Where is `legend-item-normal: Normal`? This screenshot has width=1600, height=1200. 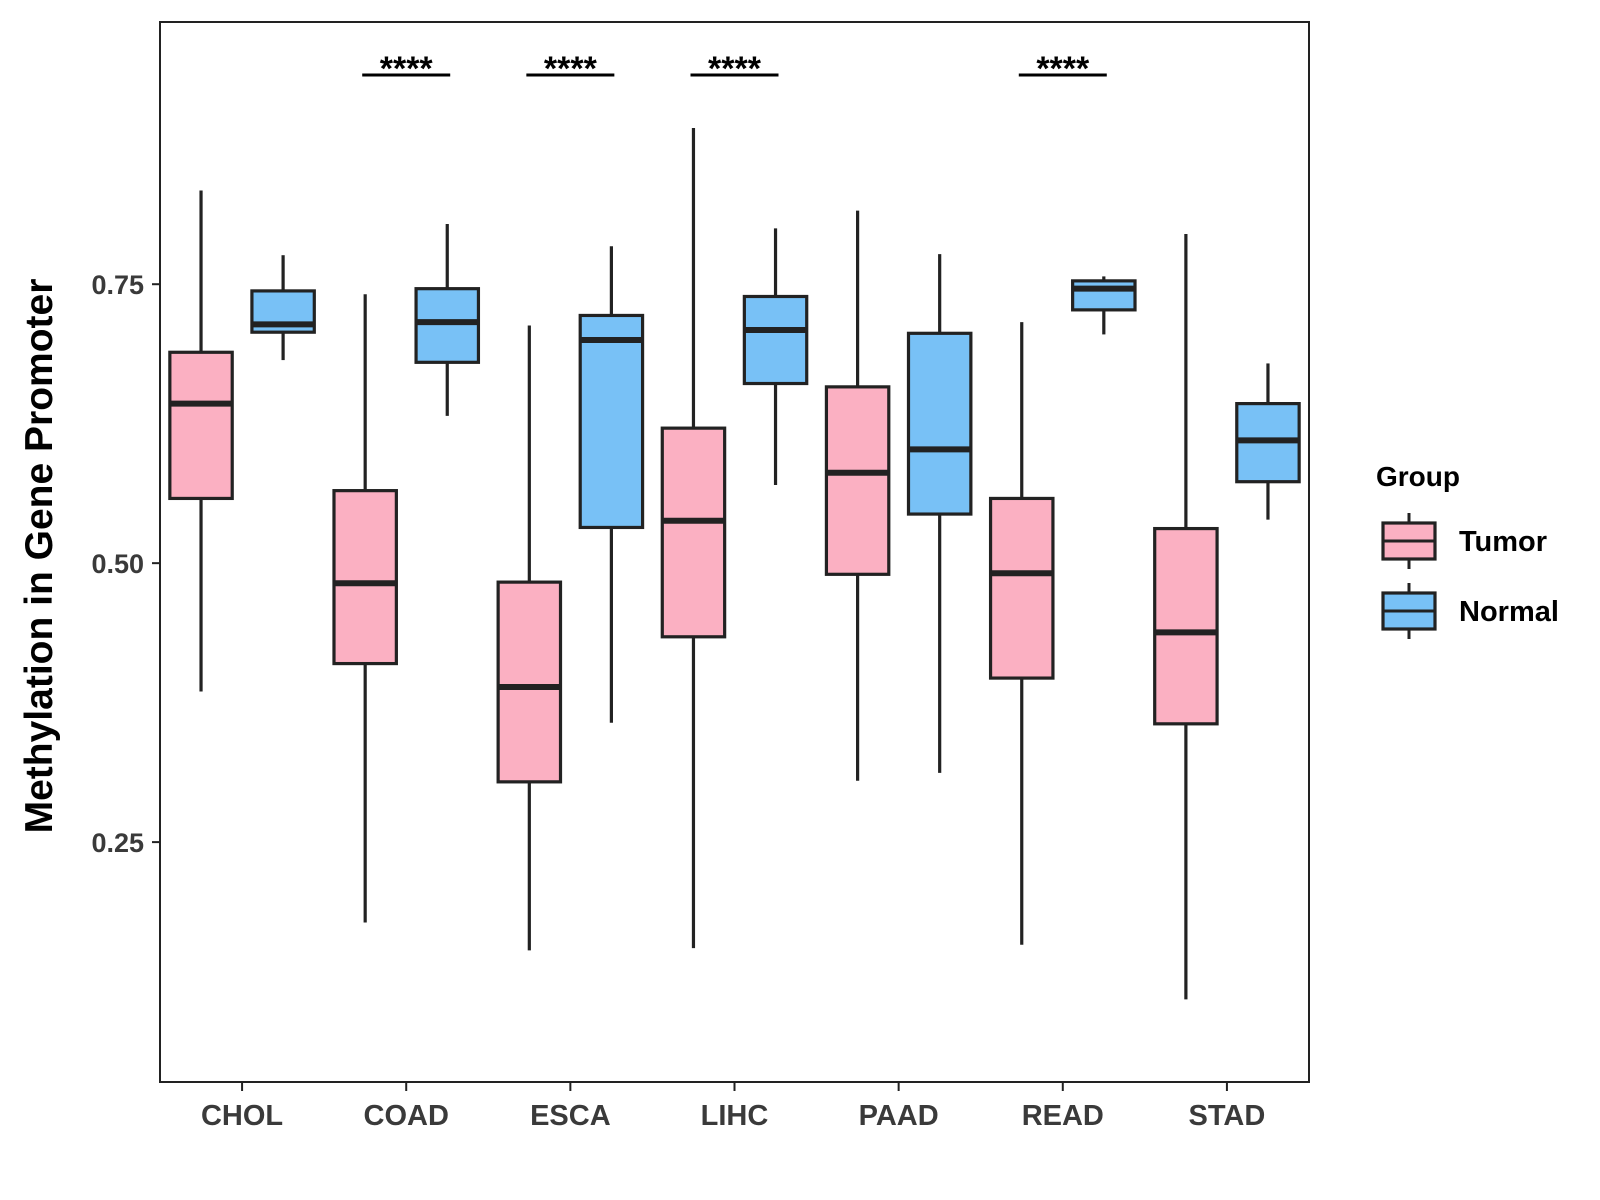
legend-item-normal: Normal is located at coordinates (1470, 611).